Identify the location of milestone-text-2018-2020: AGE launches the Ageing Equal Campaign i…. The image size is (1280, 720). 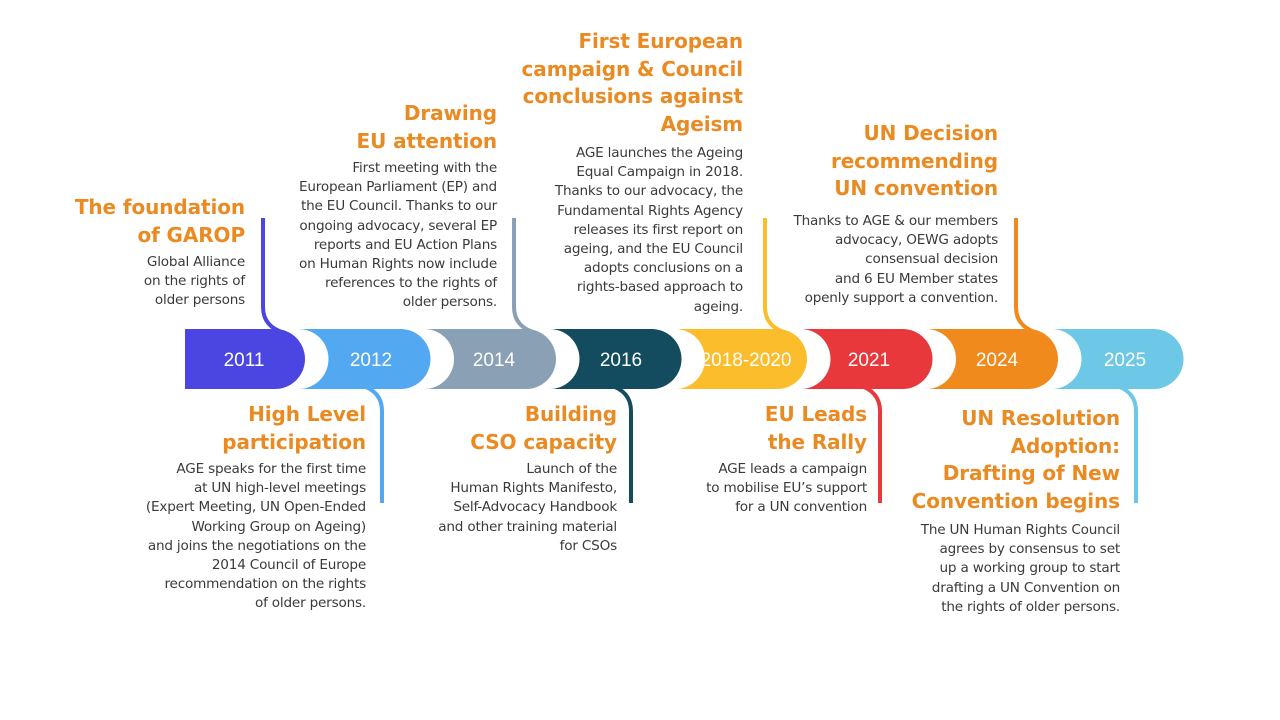
(648, 230).